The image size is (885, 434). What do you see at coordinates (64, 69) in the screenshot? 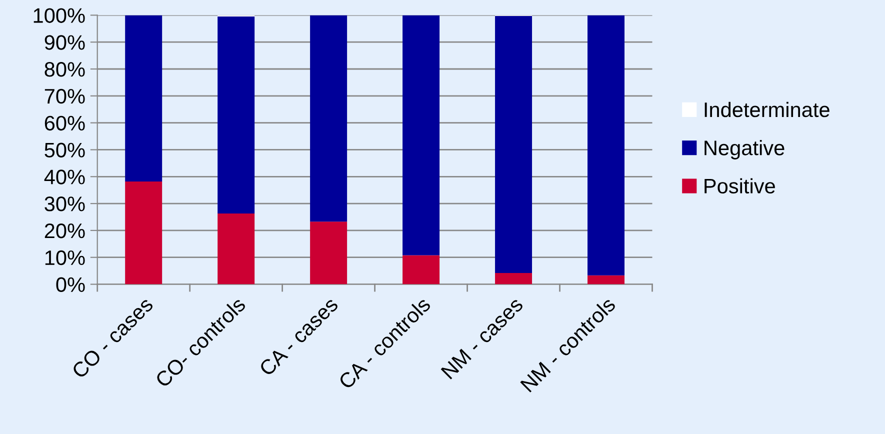
I see `y-tick-label: 80%` at bounding box center [64, 69].